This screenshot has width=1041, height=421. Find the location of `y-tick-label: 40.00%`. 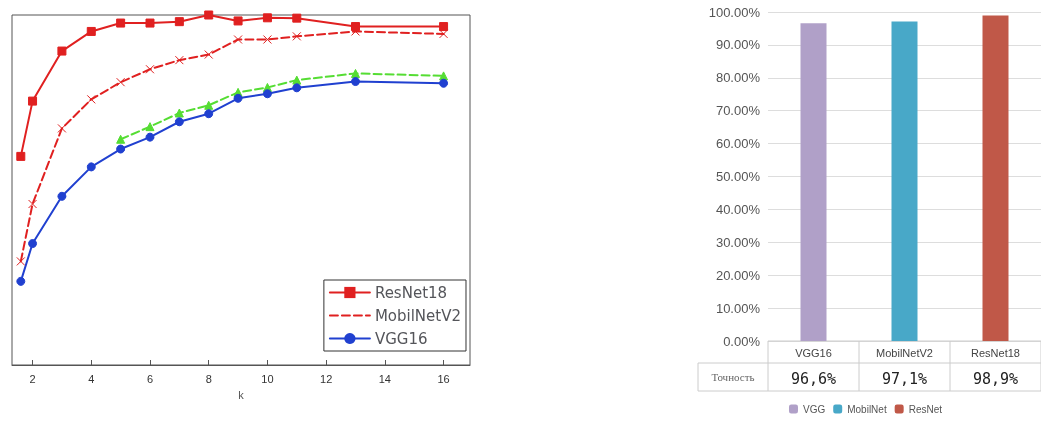

y-tick-label: 40.00% is located at coordinates (738, 209).